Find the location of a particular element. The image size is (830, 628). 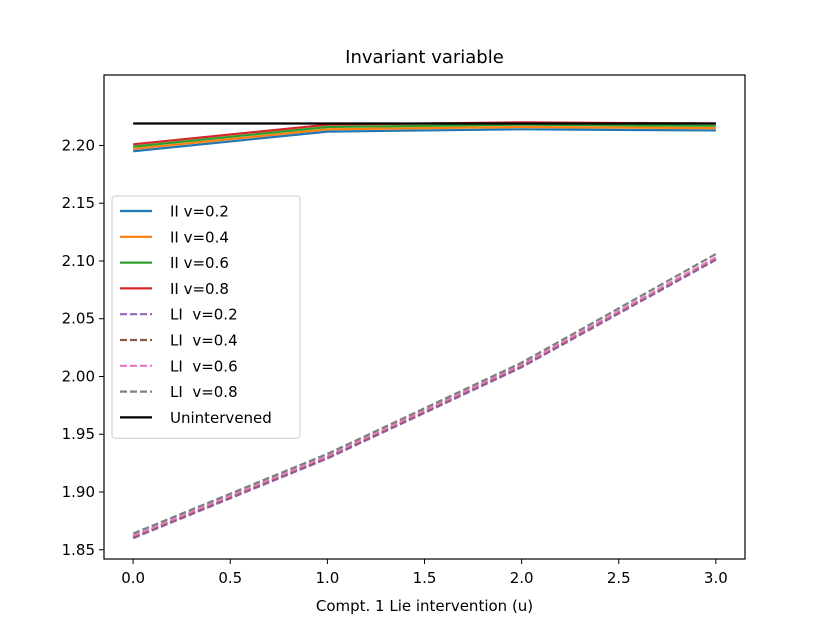

legend-box is located at coordinates (206, 317).